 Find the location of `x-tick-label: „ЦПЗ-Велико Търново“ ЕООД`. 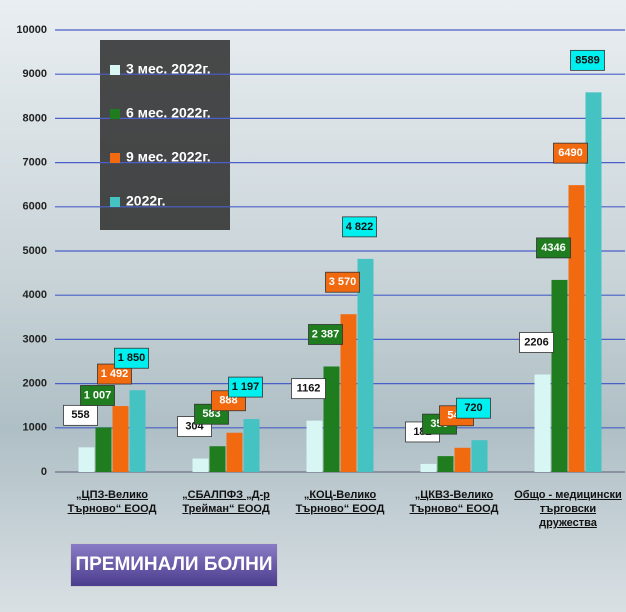

x-tick-label: „ЦПЗ-Велико Търново“ ЕООД is located at coordinates (112, 502).